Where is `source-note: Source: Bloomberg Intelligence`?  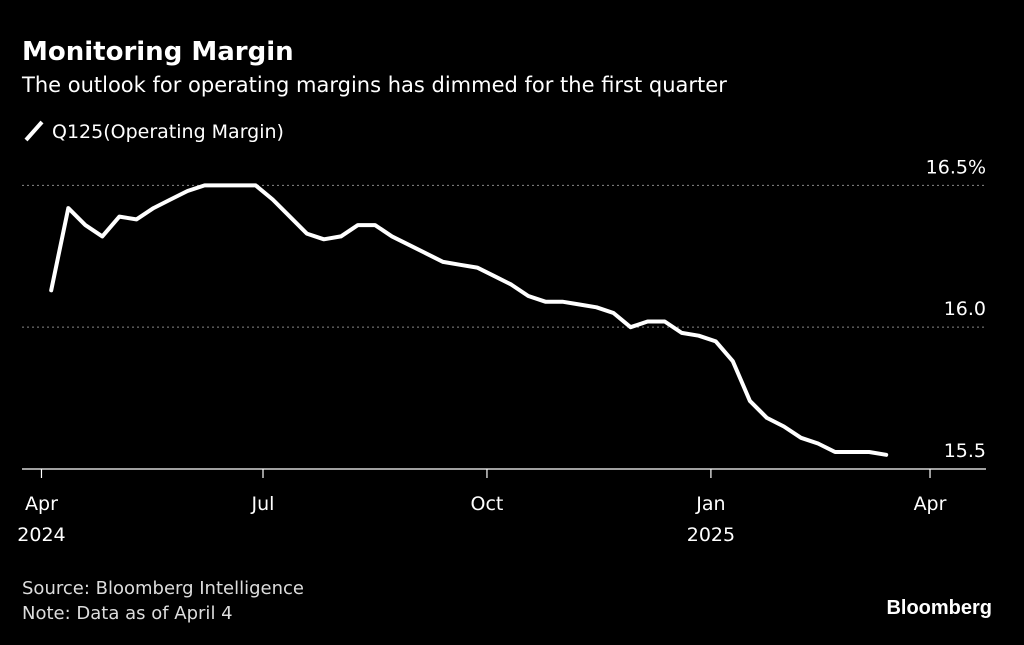 source-note: Source: Bloomberg Intelligence is located at coordinates (163, 588).